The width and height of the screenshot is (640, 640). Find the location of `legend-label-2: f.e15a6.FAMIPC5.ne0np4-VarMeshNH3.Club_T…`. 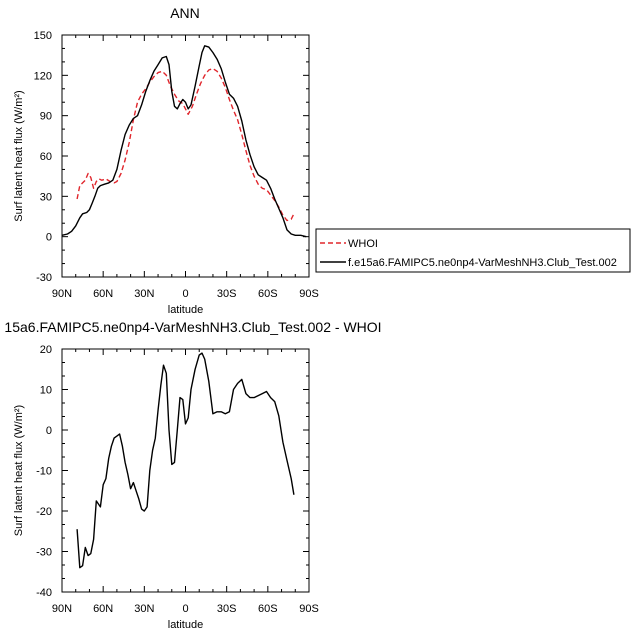

legend-label-2: f.e15a6.FAMIPC5.ne0np4-VarMeshNH3.Club_T… is located at coordinates (482, 263).